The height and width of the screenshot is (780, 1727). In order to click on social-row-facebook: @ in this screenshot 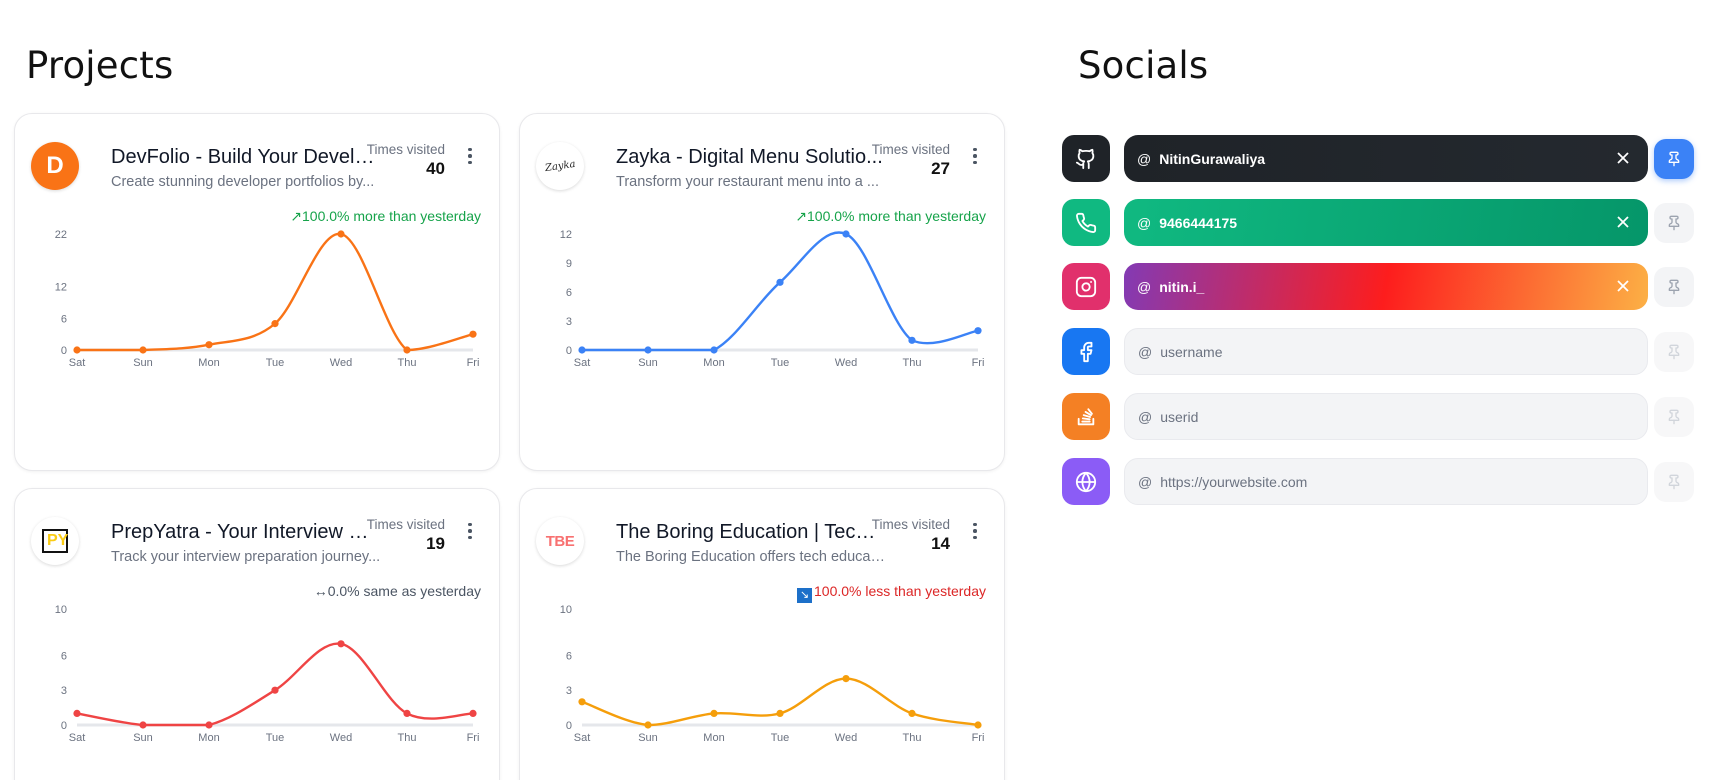, I will do `click(1382, 351)`.